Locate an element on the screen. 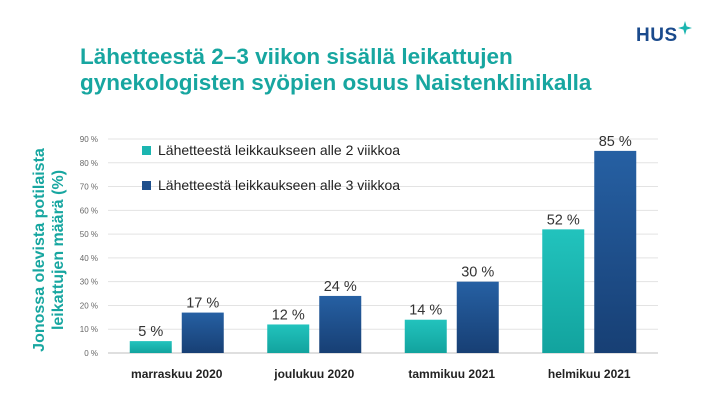 This screenshot has width=720, height=405. y-tick-label: 0 % is located at coordinates (91, 353).